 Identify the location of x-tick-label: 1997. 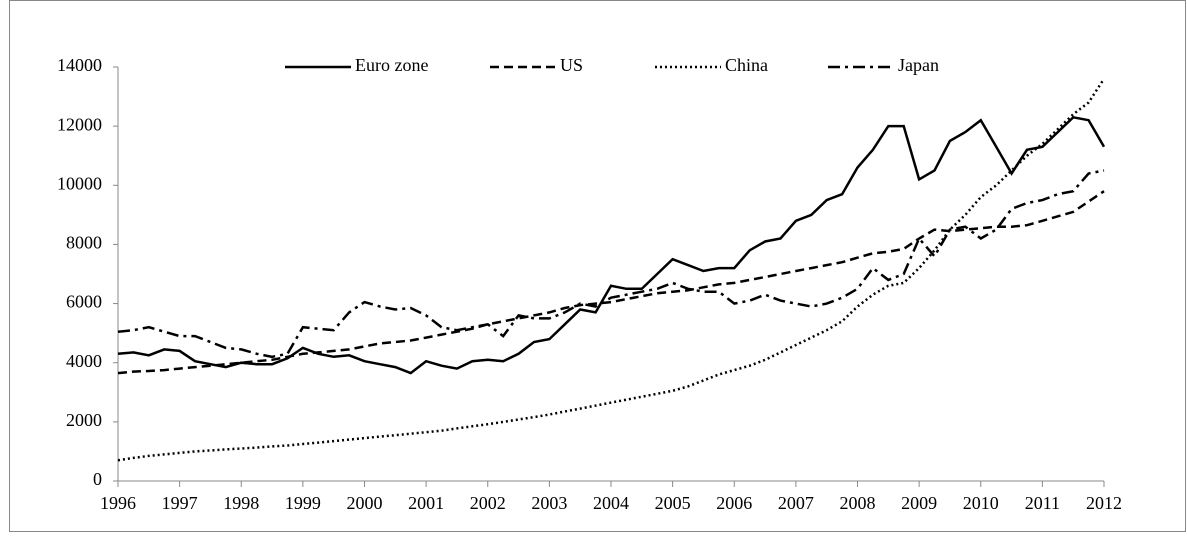
(180, 503).